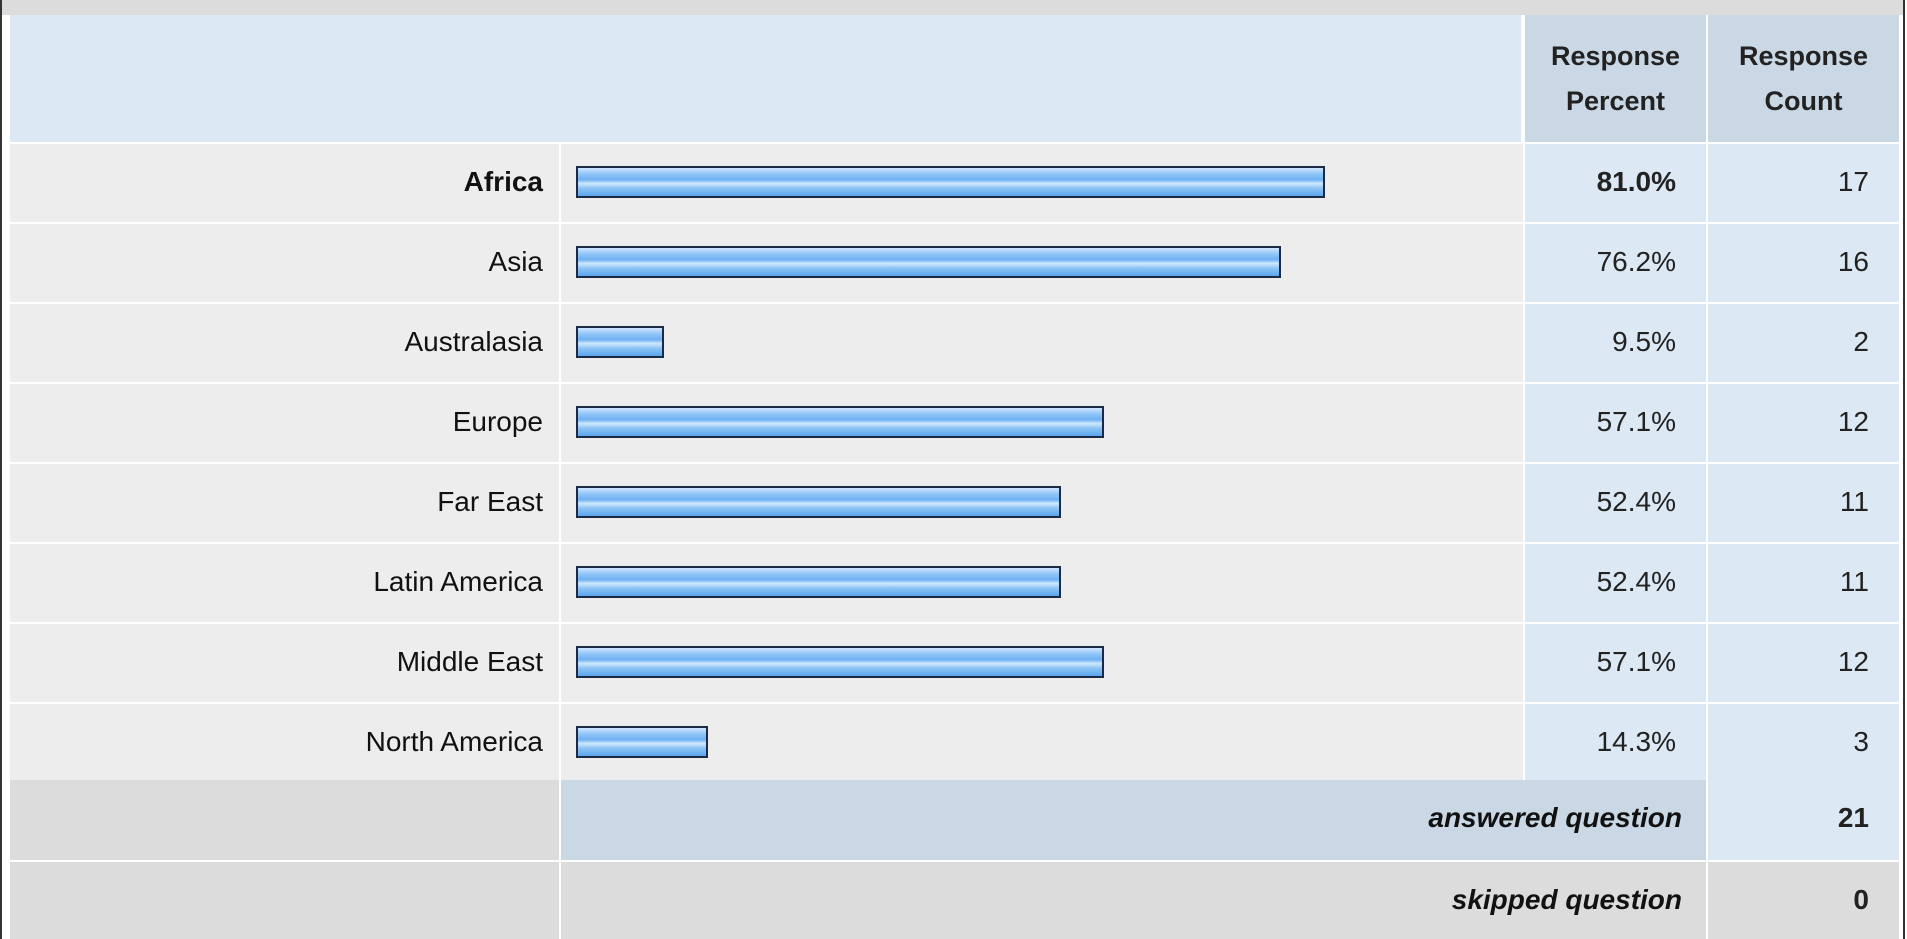  Describe the element at coordinates (1853, 181) in the screenshot. I see `count-label: 17` at that location.